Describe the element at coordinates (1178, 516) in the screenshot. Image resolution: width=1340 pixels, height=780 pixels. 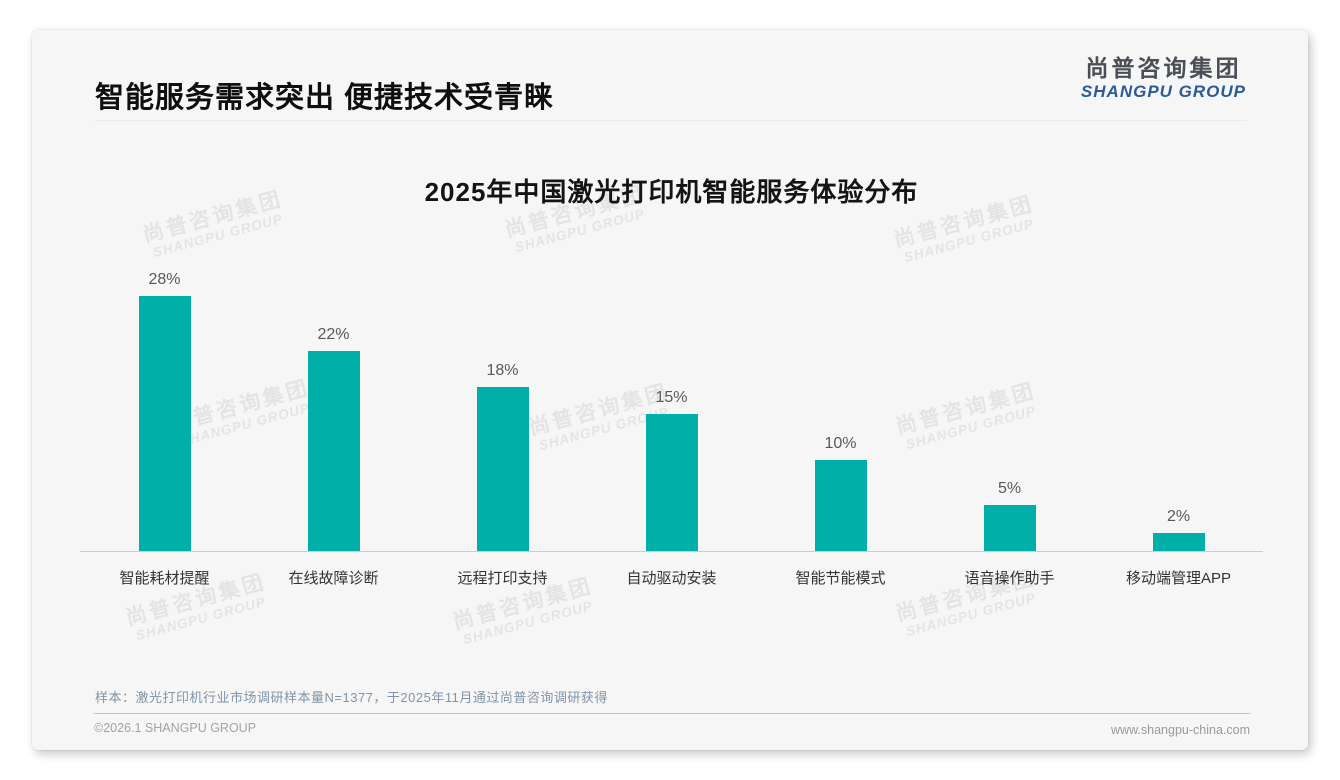
I see `bar-value-label: 2%` at that location.